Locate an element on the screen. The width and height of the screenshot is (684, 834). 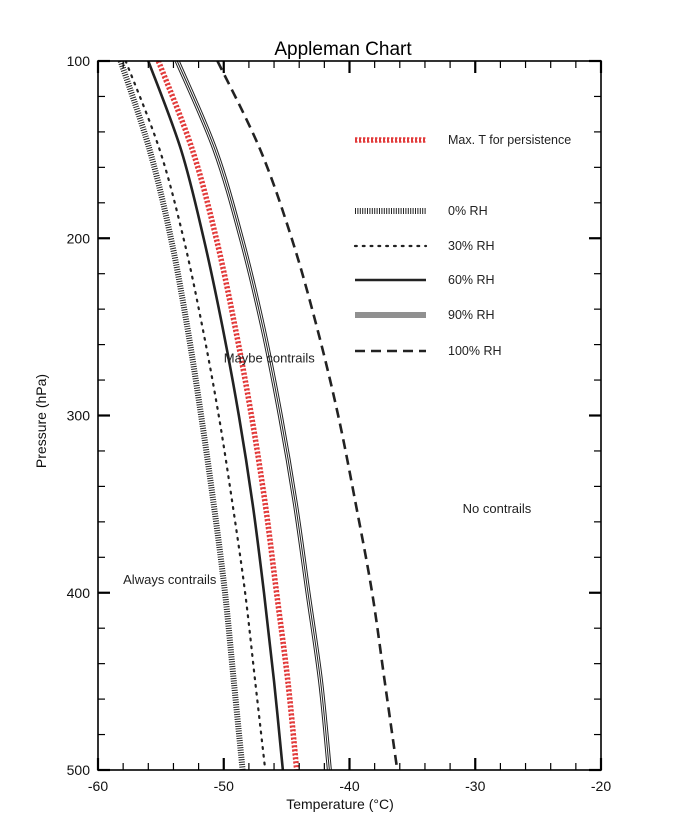
legend-label: 90% RH is located at coordinates (471, 315).